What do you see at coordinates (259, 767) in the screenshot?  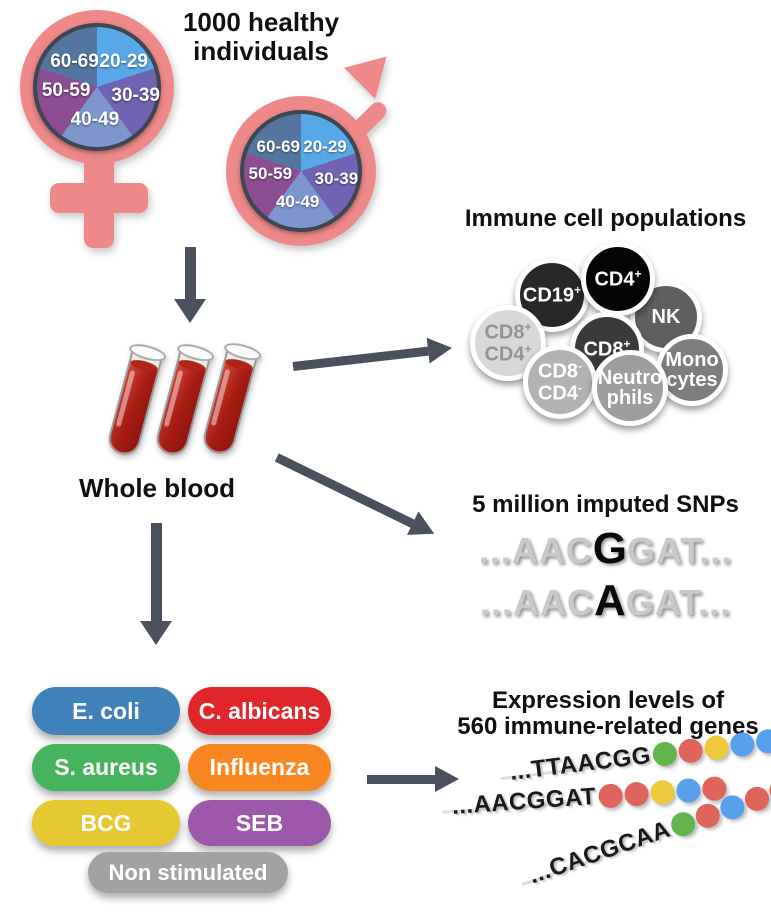 I see `stimulus-influenza: Influenza` at bounding box center [259, 767].